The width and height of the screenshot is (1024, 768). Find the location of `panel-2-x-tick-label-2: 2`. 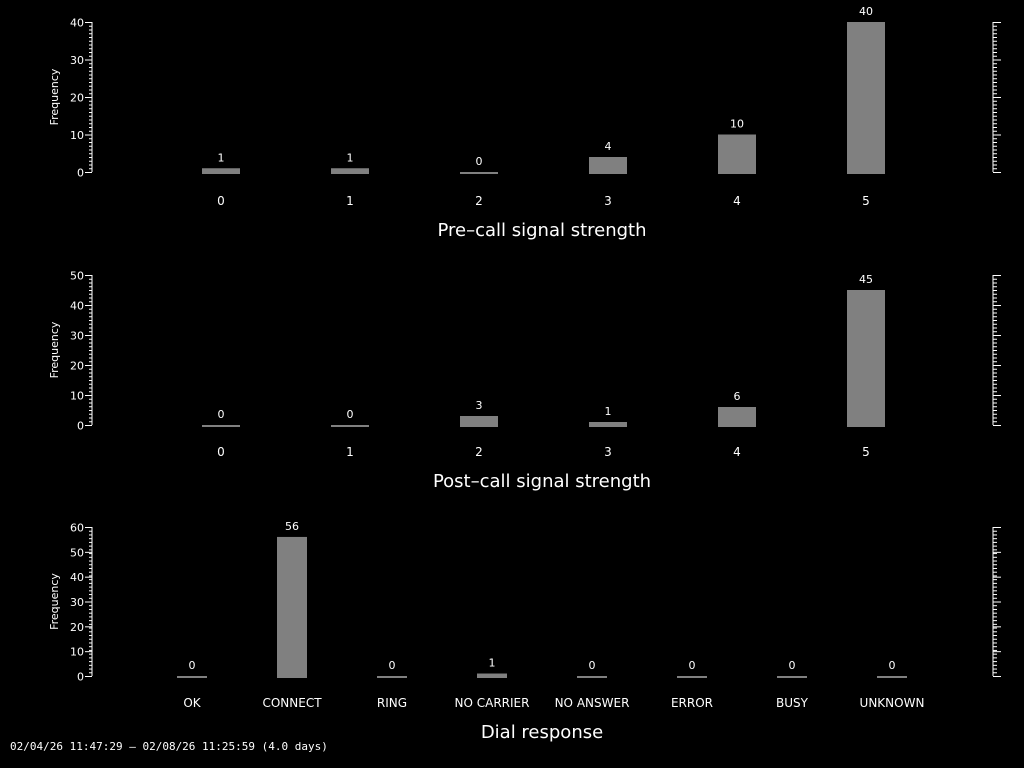

panel-2-x-tick-label-2: 2 is located at coordinates (479, 452).